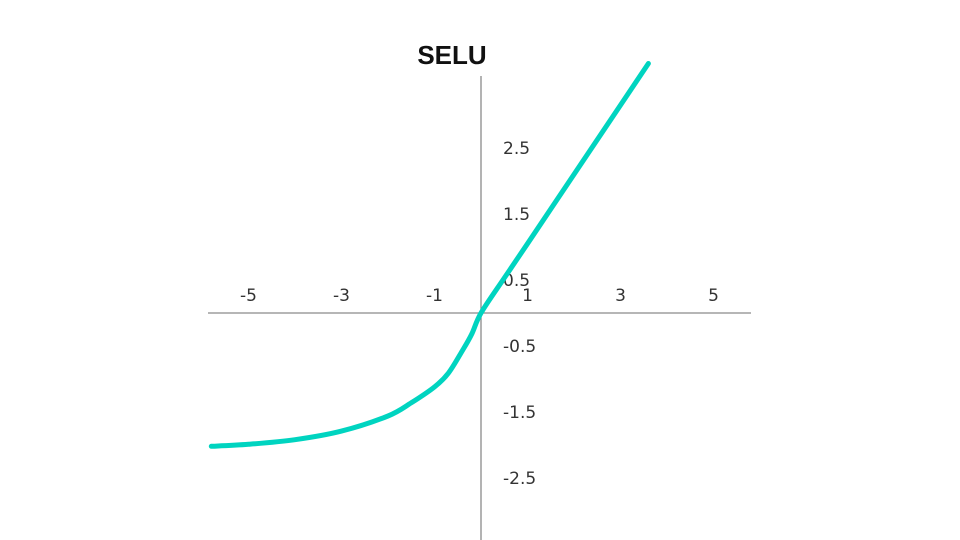 This screenshot has width=960, height=540. Describe the element at coordinates (620, 296) in the screenshot. I see `x-tick-label: 3` at that location.